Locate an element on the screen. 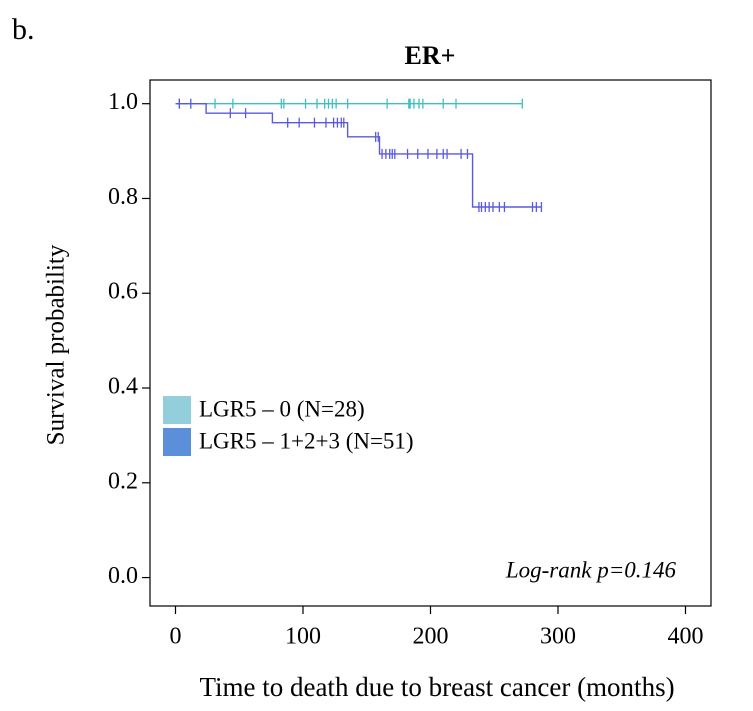  annotation: Log-rank p=0.146 is located at coordinates (591, 569).